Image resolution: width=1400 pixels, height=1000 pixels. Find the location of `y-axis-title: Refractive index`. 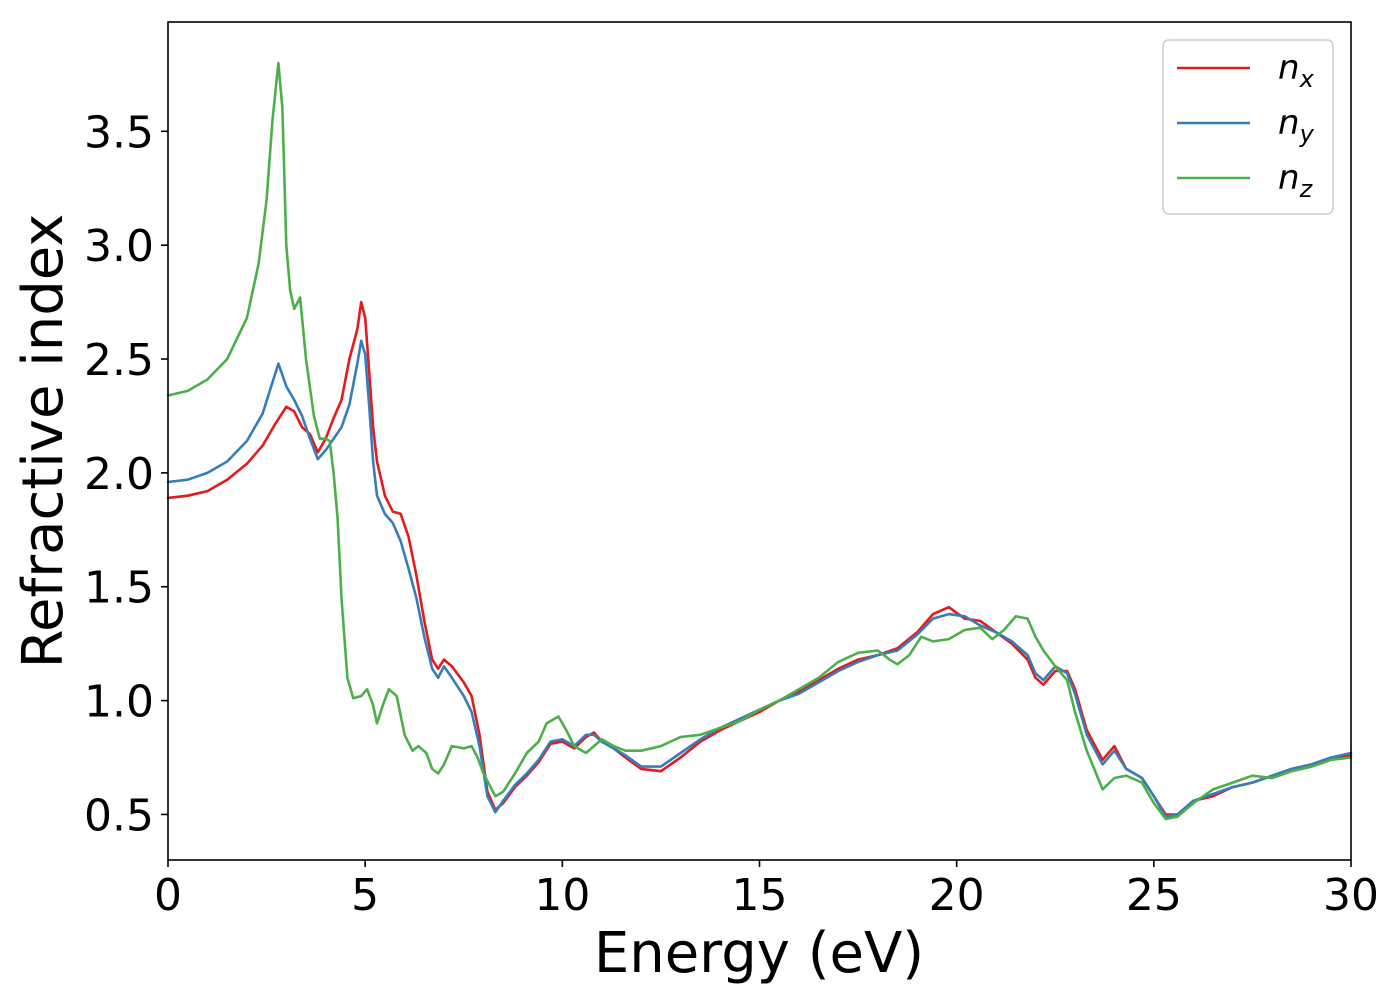

y-axis-title: Refractive index is located at coordinates (43, 441).